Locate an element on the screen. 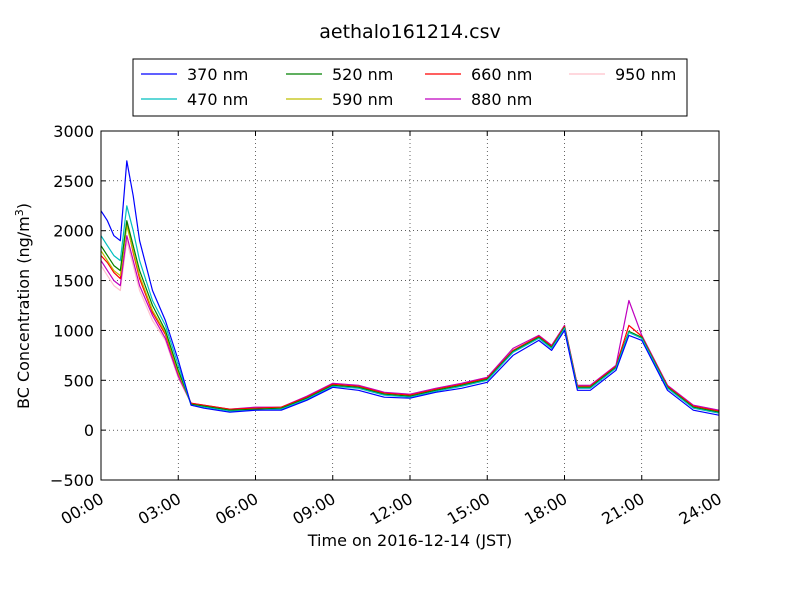  legend-label: 520 nm is located at coordinates (362, 74).